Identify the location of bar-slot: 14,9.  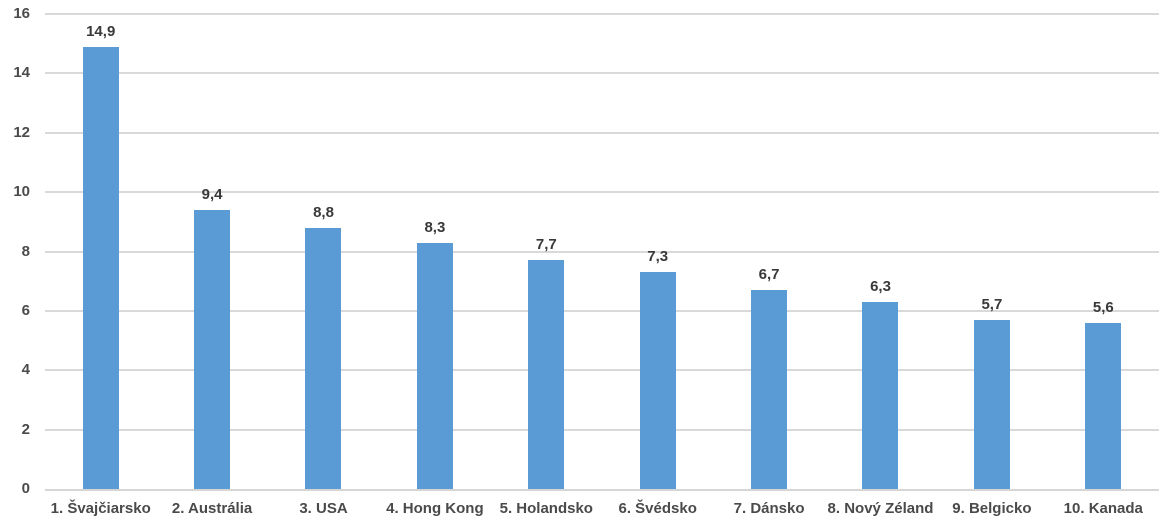
(100, 251).